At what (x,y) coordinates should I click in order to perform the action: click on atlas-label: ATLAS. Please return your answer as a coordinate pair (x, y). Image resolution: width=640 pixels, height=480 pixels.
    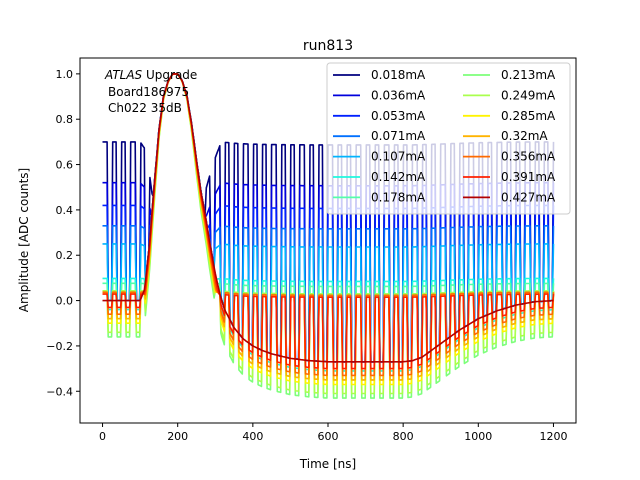
    Looking at the image, I should click on (123, 75).